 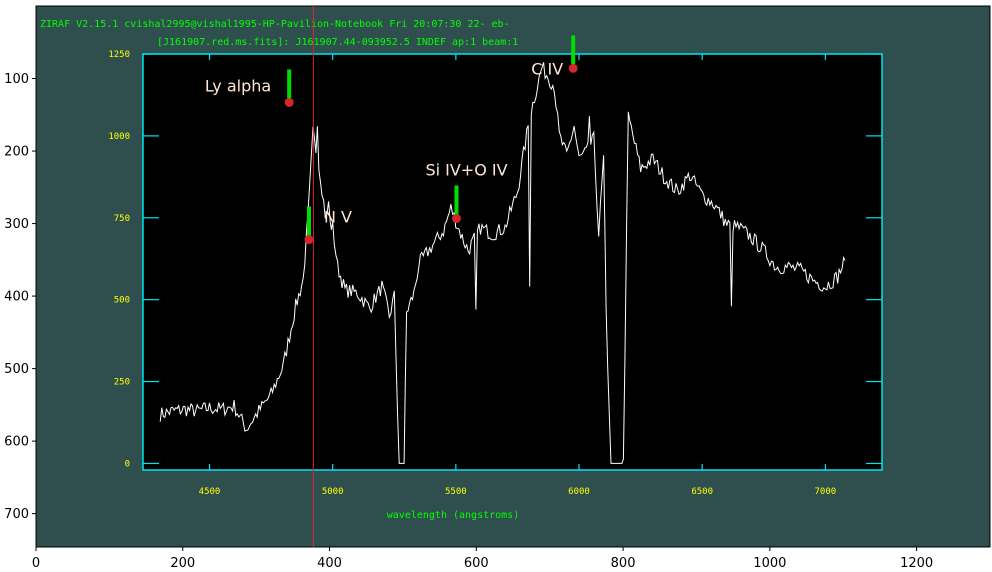 What do you see at coordinates (127, 464) in the screenshot?
I see `inner-y-tick-label: 0` at bounding box center [127, 464].